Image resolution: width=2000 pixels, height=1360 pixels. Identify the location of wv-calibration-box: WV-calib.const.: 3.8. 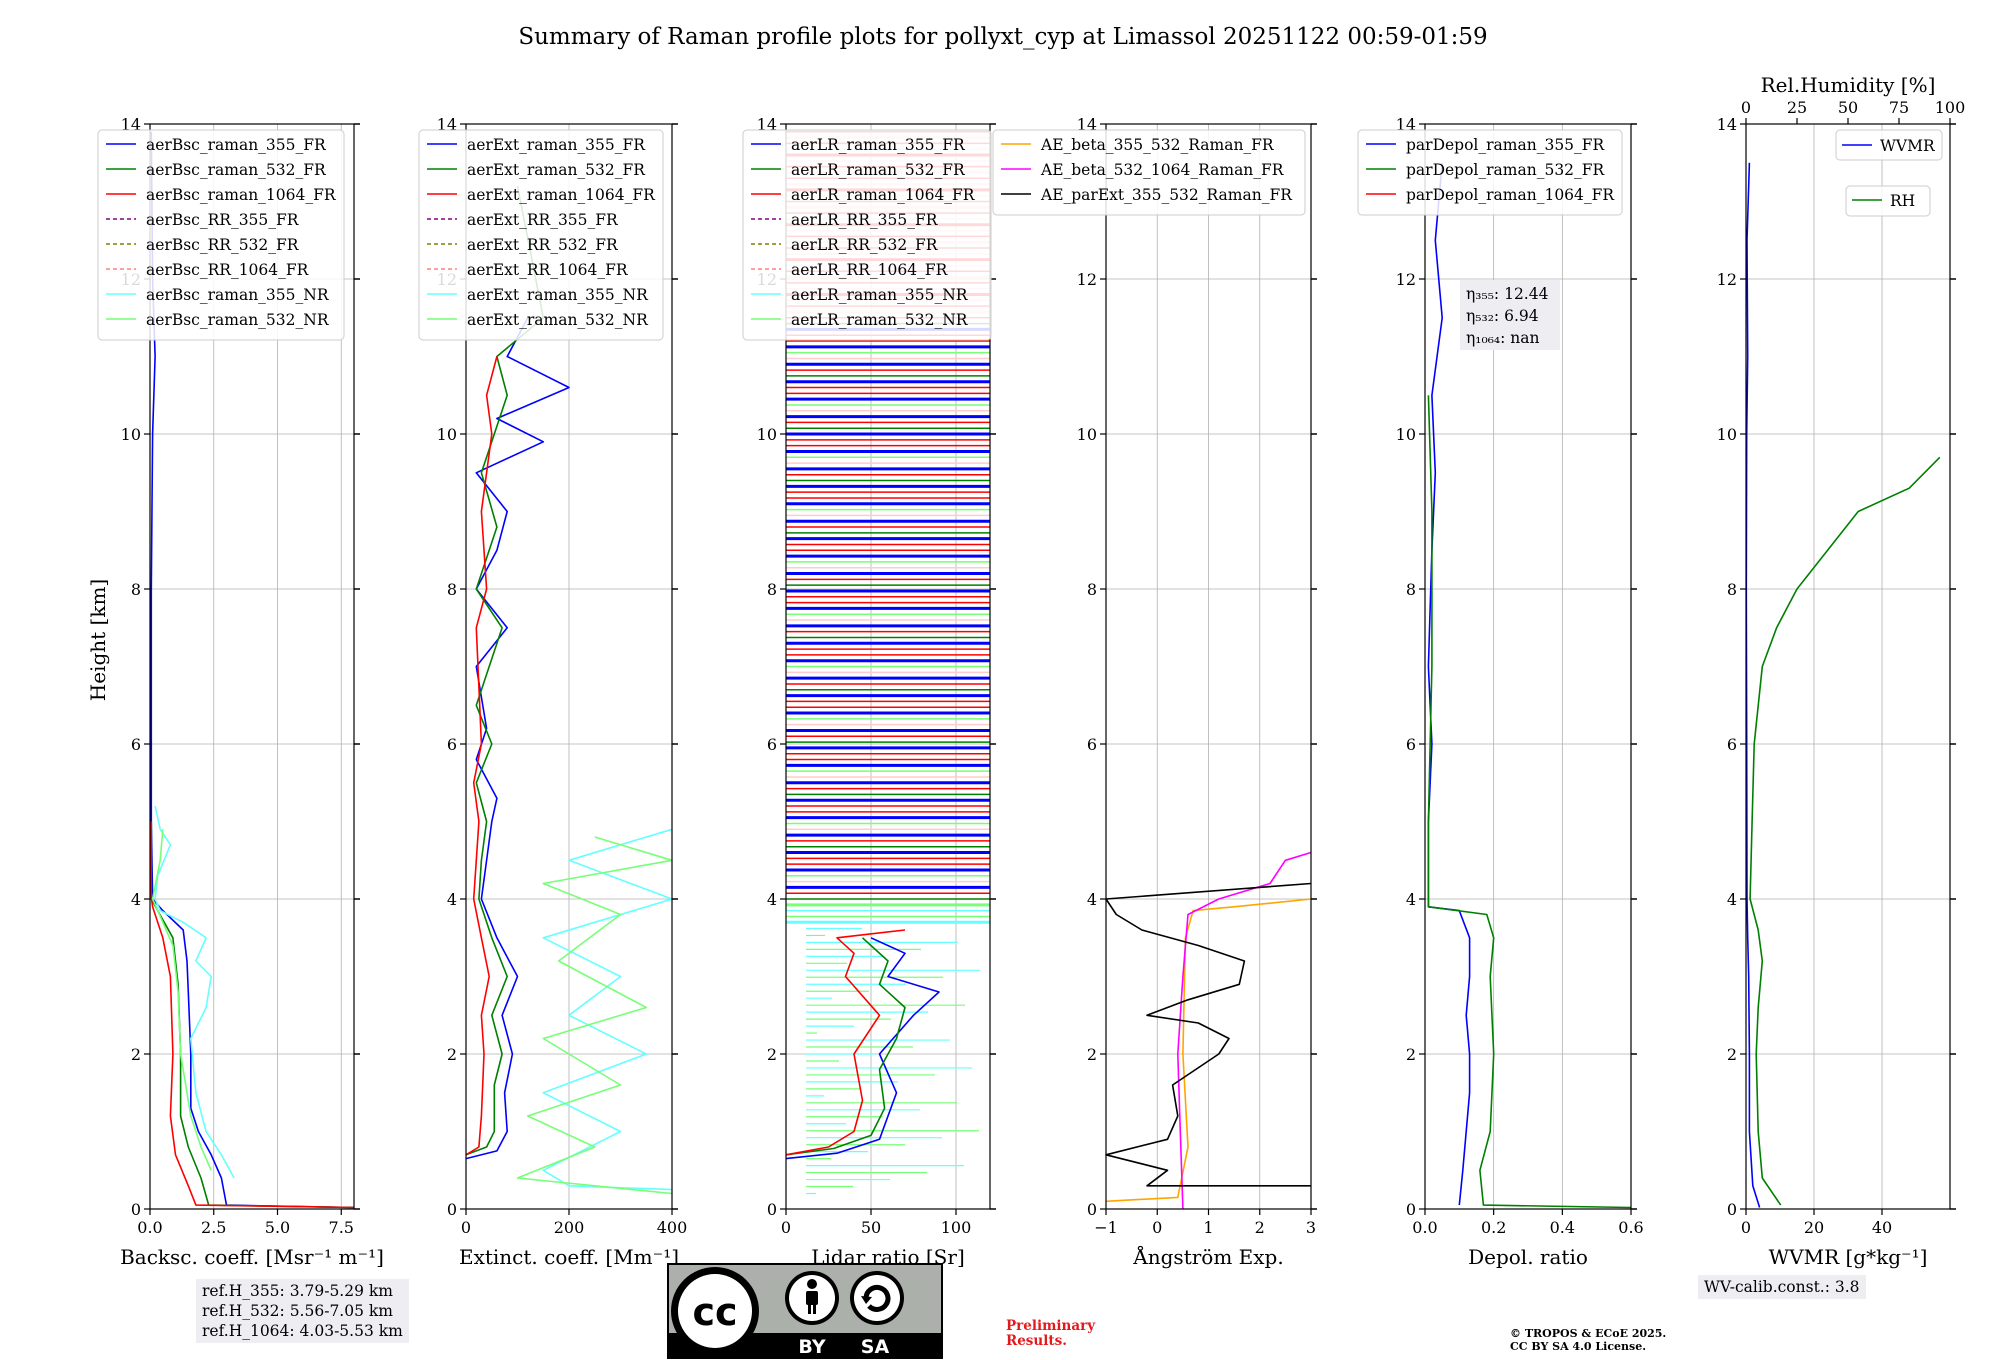
(1782, 1287).